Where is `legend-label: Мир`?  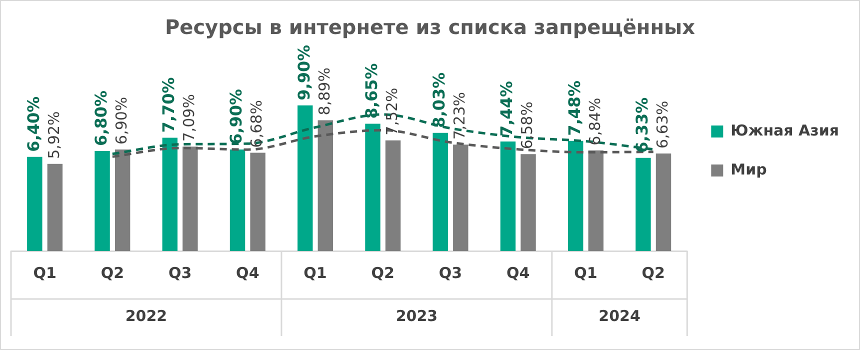
legend-label: Мир is located at coordinates (749, 169).